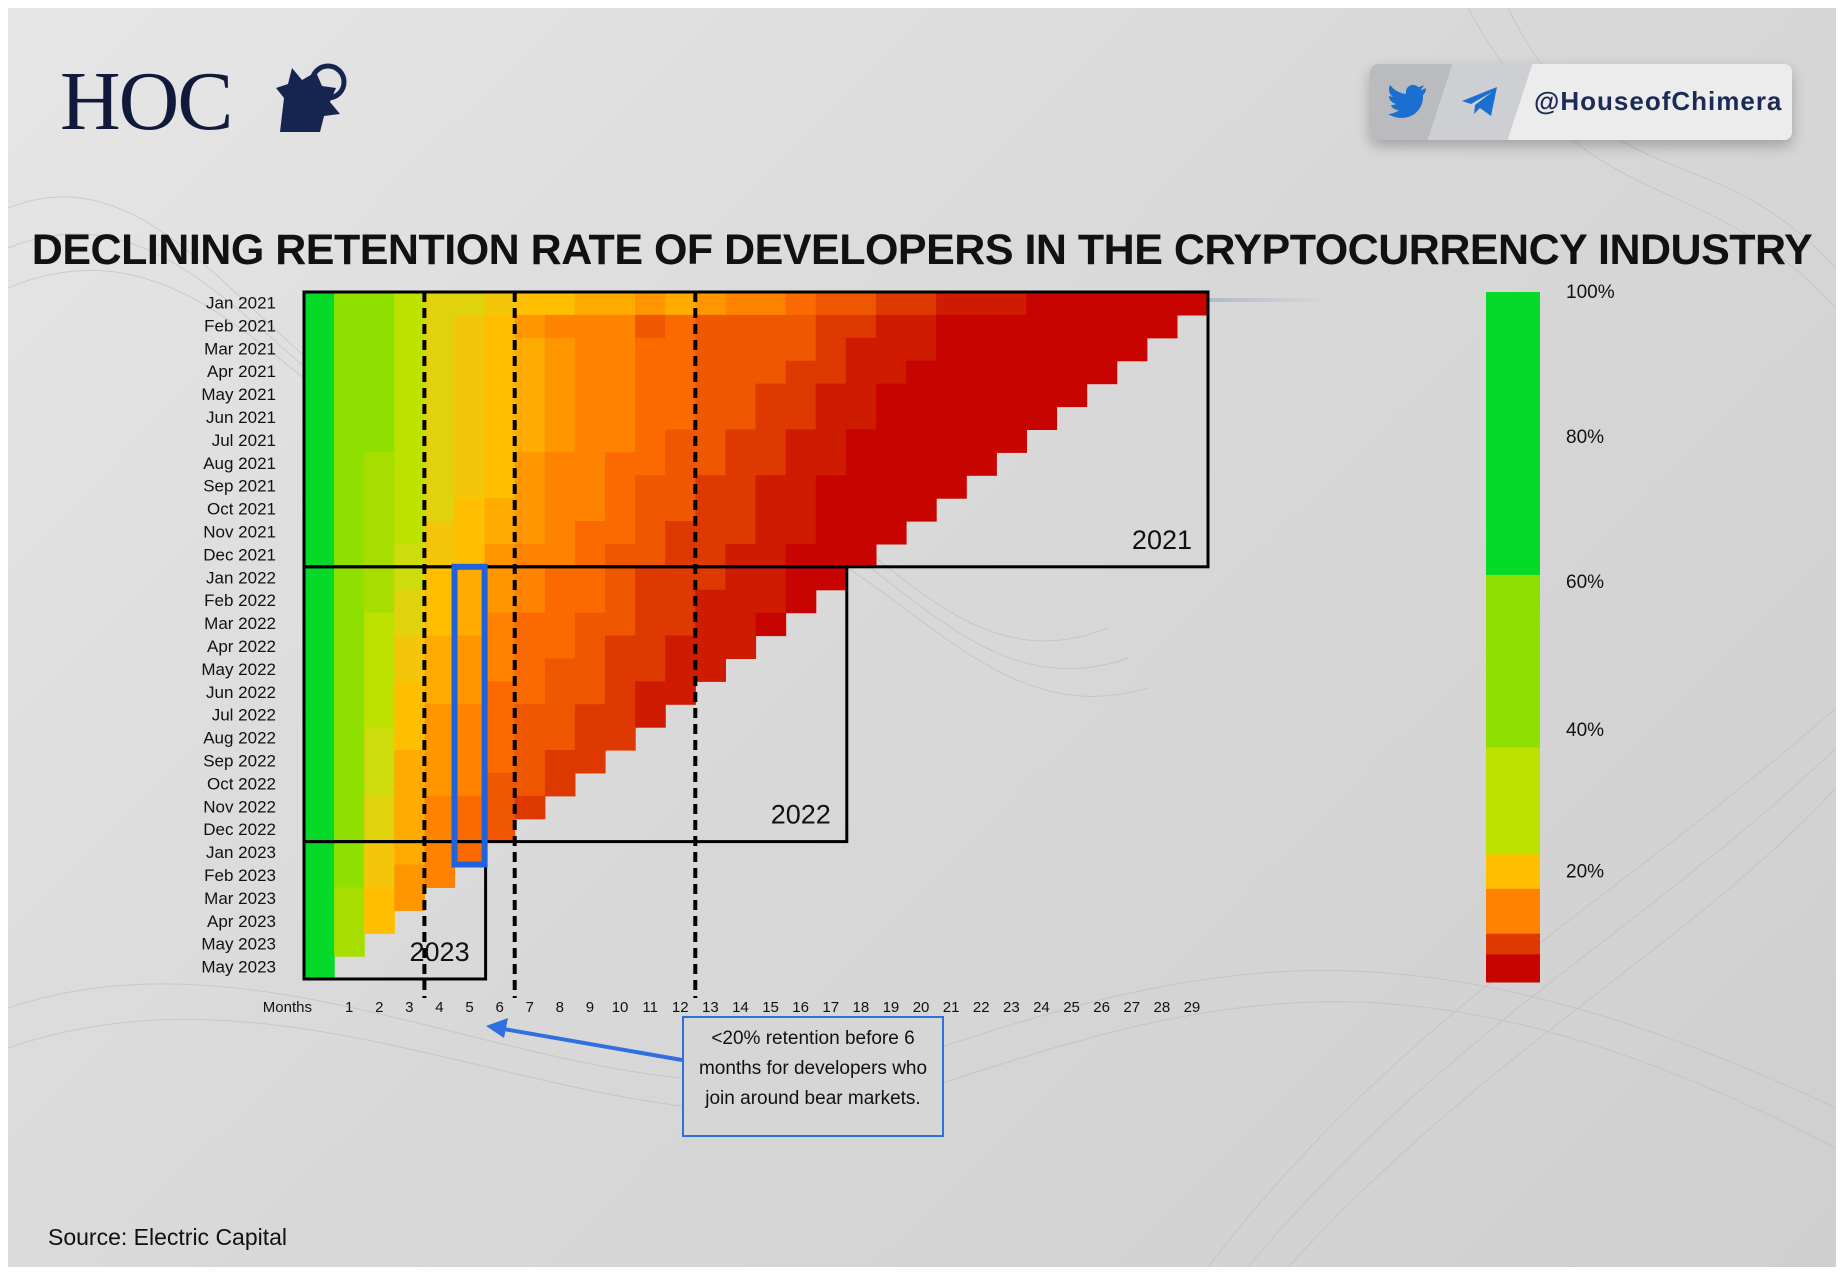 This screenshot has height=1275, width=1844. Describe the element at coordinates (311, 97) in the screenshot. I see `hoc-chimera-logo-icon` at that location.